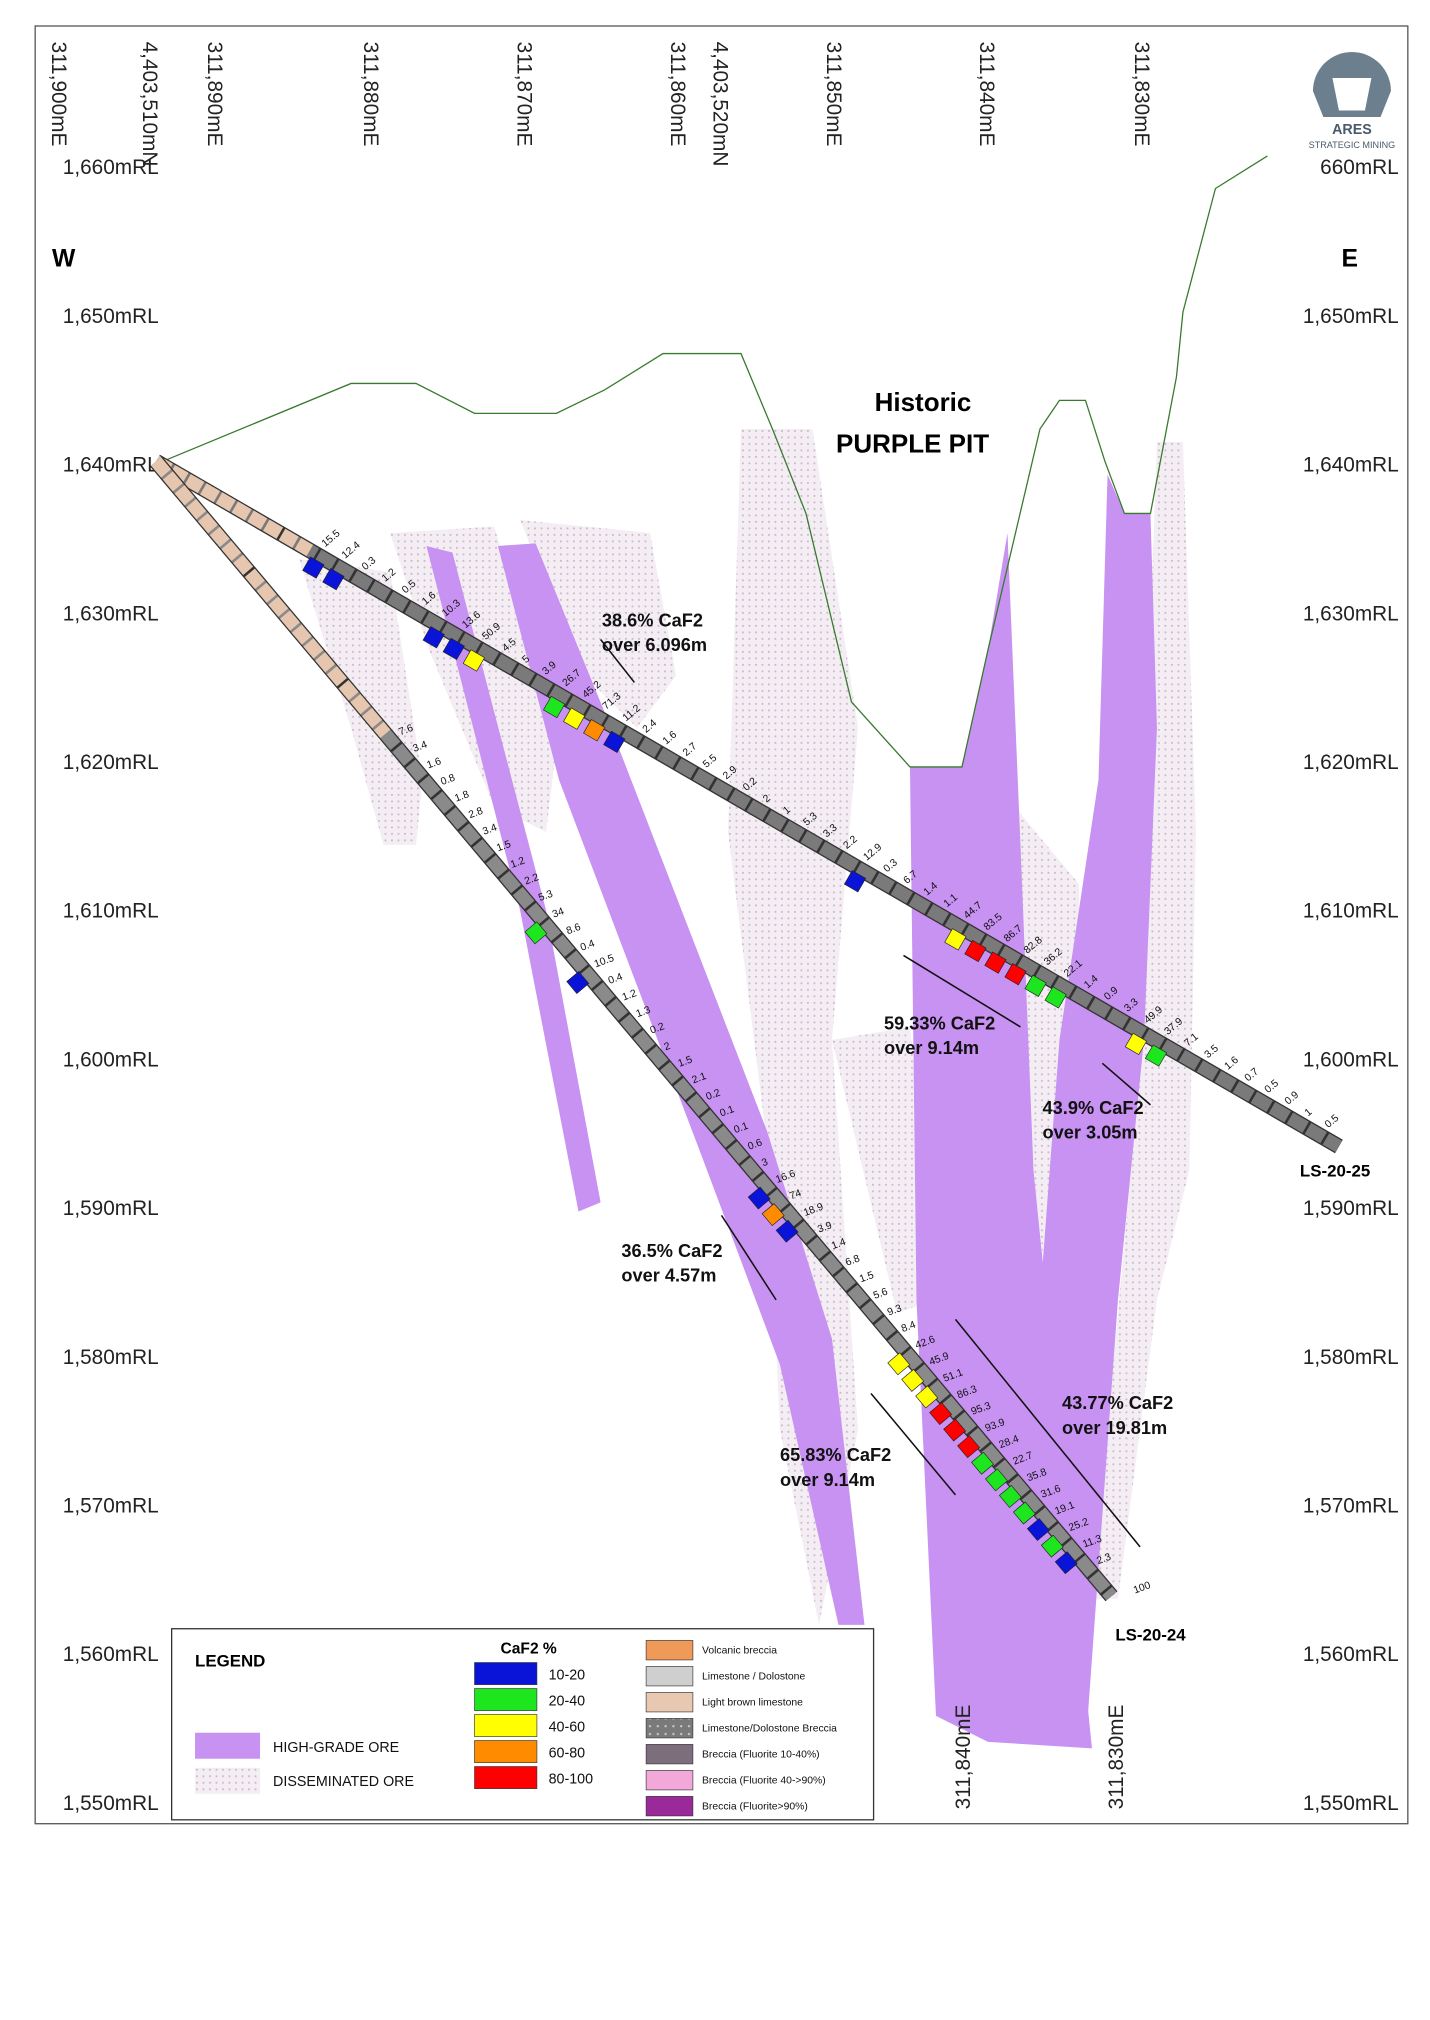 The image size is (1430, 2020). Describe the element at coordinates (644, 1012) in the screenshot. I see `assay-label: 1.3` at that location.